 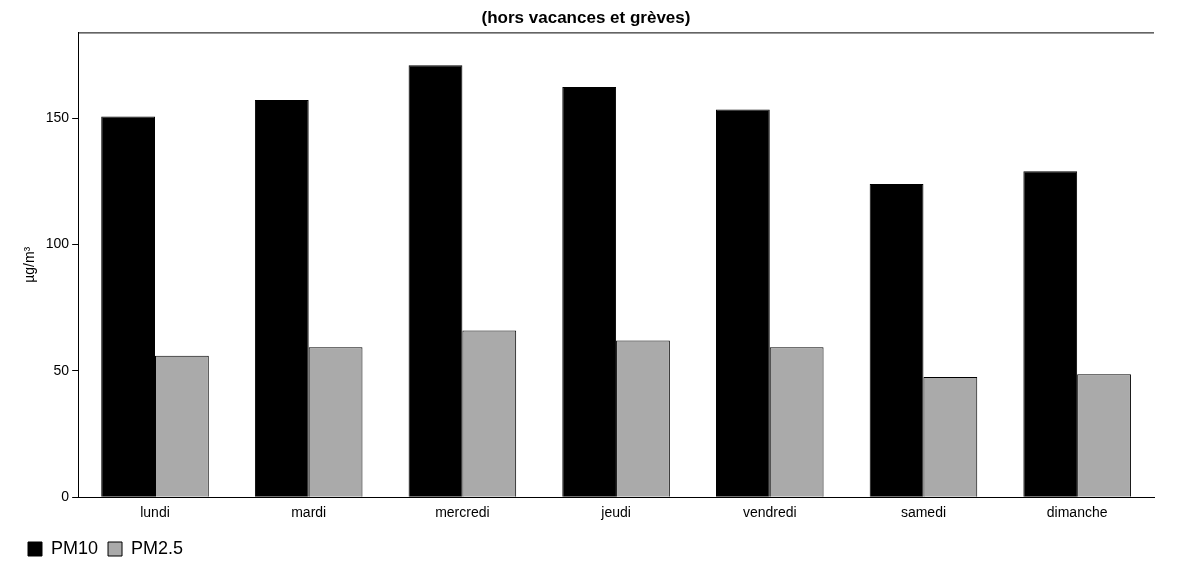 I want to click on x-tick-label: samedi, so click(x=923, y=512).